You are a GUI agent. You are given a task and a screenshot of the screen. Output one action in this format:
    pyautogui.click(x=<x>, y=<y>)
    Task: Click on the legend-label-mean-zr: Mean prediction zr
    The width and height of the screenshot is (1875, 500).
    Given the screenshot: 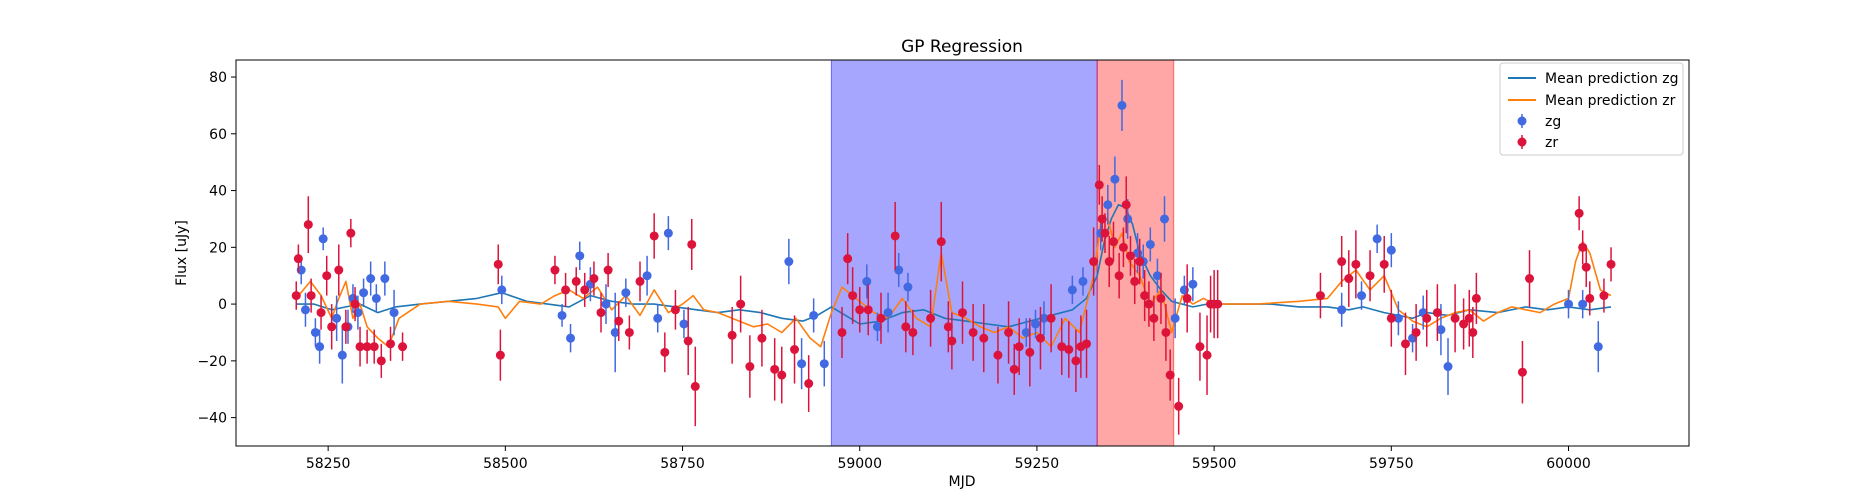 What is the action you would take?
    pyautogui.click(x=1610, y=101)
    